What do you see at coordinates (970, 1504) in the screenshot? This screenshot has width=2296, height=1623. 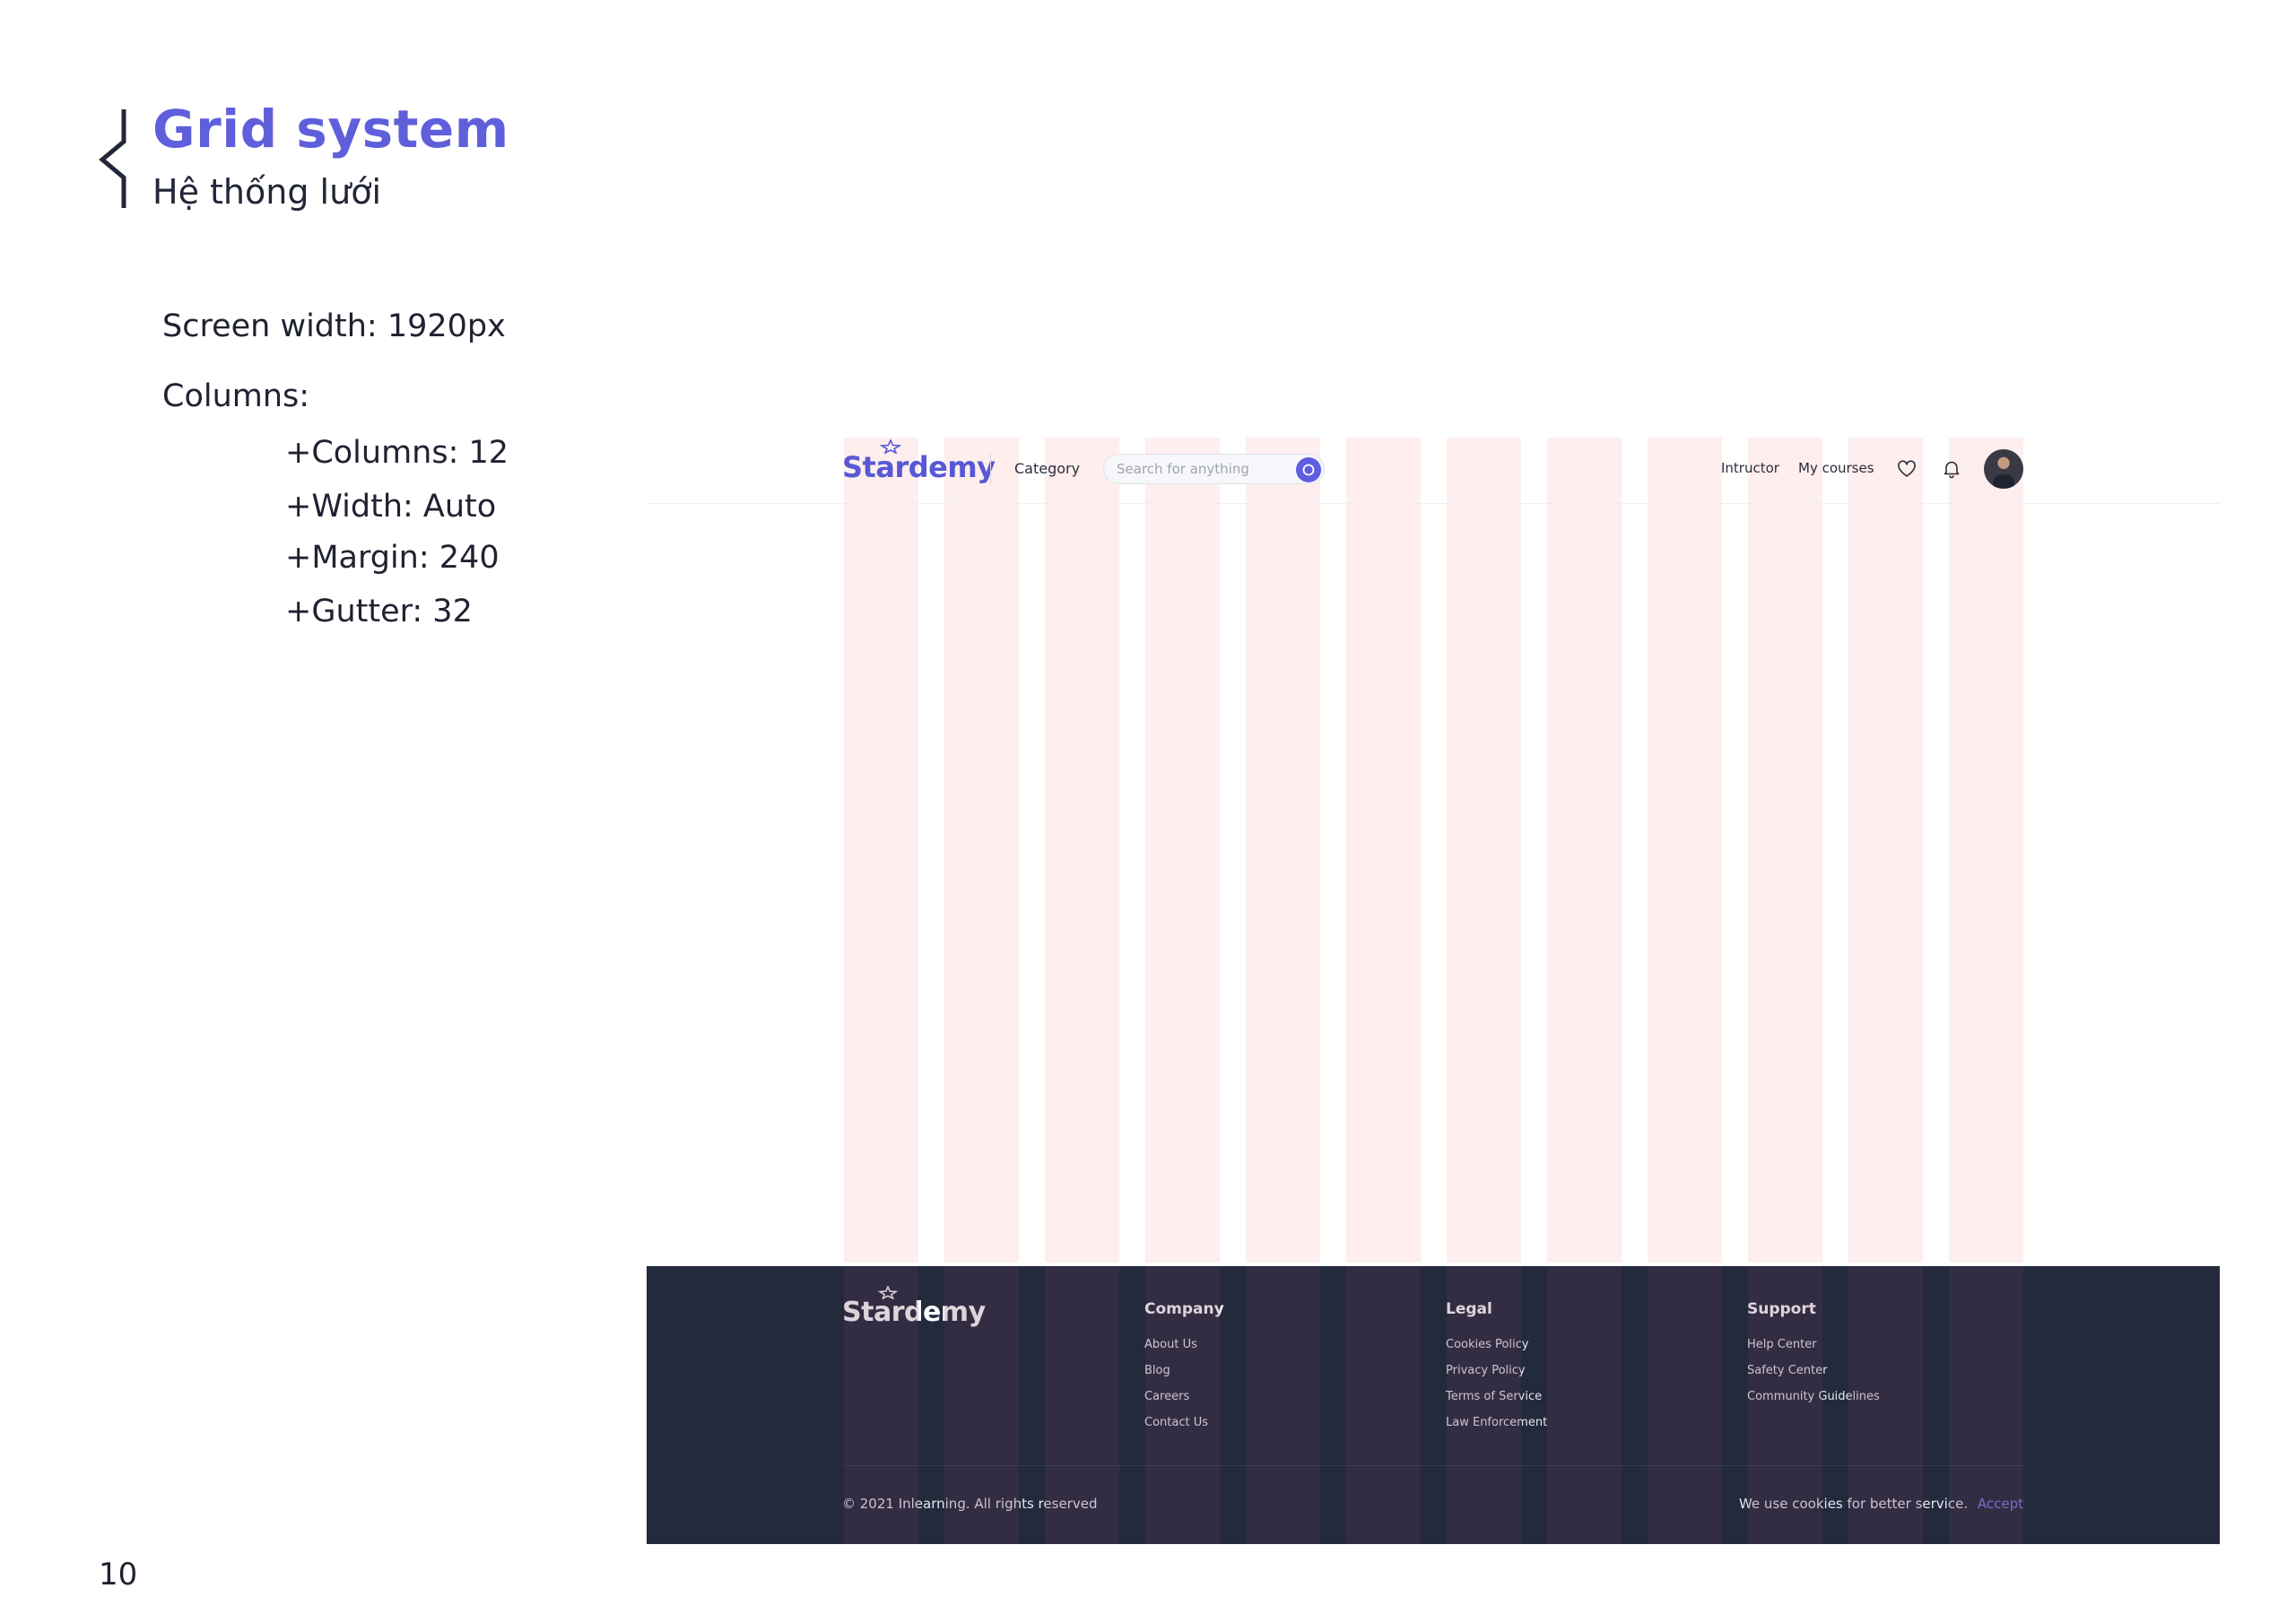 I see `copyright-text: © 2021 Inlearning. All rights reserved` at bounding box center [970, 1504].